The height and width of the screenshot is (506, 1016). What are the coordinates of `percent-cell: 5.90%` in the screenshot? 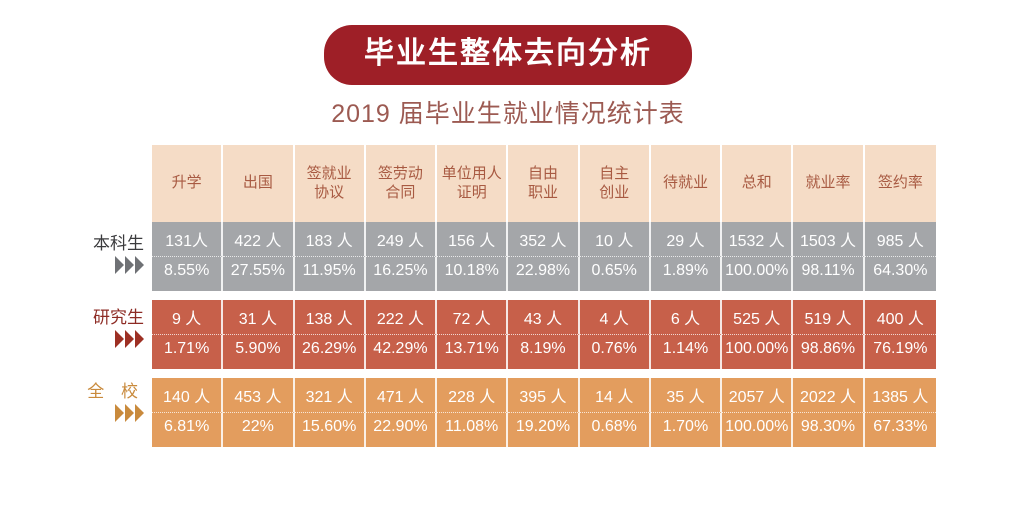 It's located at (259, 352).